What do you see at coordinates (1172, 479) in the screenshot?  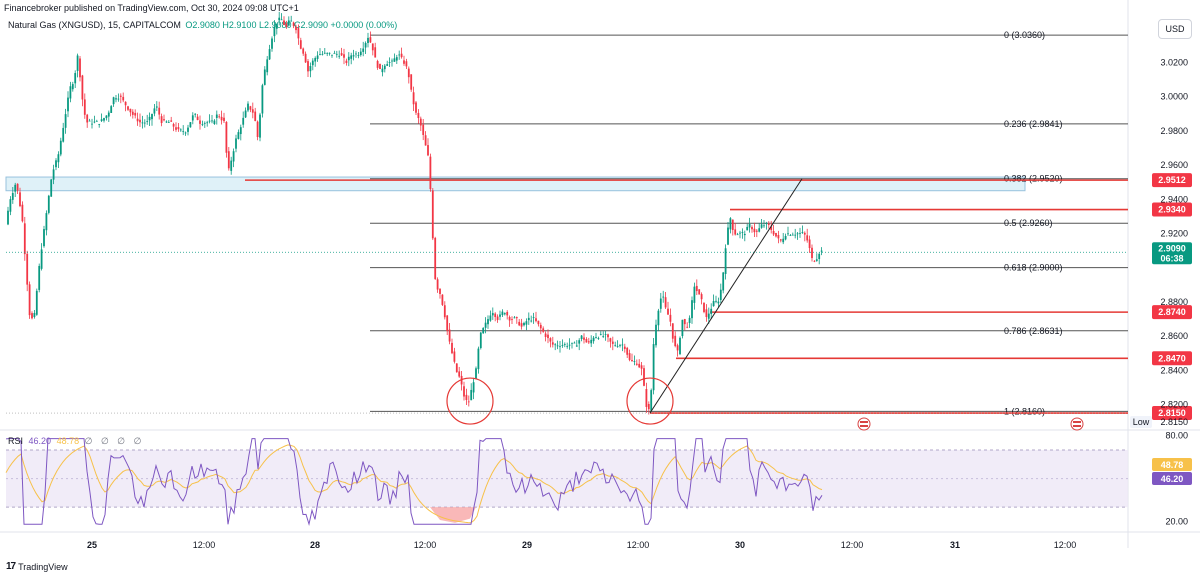 I see `rsi-value-label: 46.20` at bounding box center [1172, 479].